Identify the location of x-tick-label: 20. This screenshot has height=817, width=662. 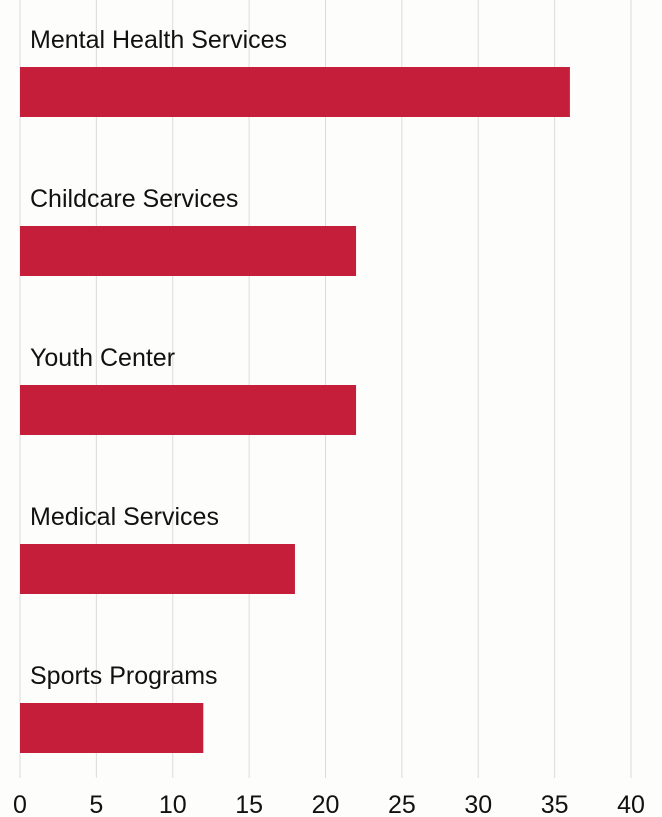
(326, 804).